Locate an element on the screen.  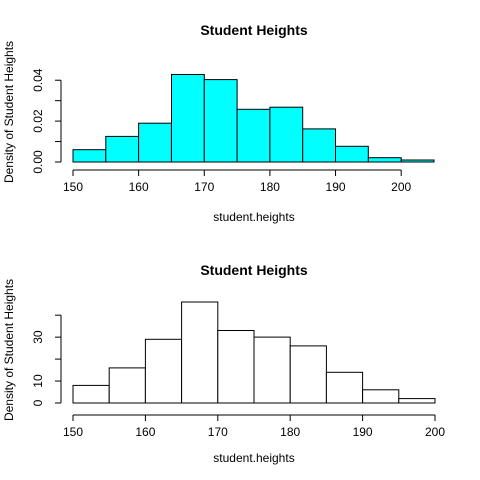
top-x-tick-label-190: 190 is located at coordinates (336, 187).